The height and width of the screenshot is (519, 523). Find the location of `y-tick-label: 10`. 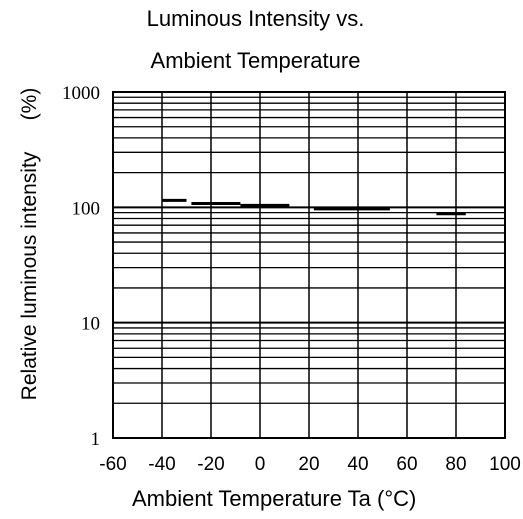

y-tick-label: 10 is located at coordinates (90, 324).